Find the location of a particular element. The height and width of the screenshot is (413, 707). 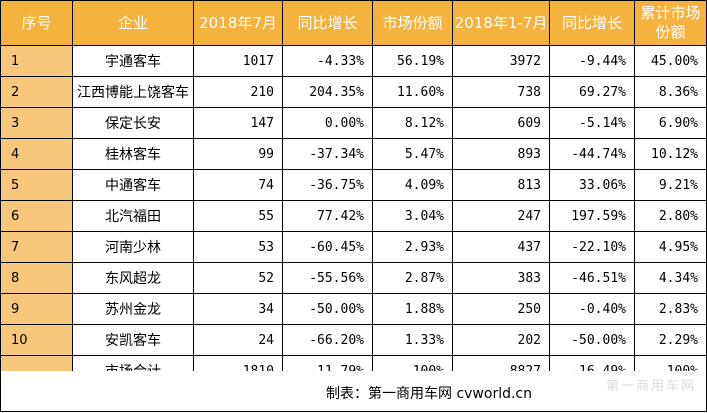

row-index: 2 is located at coordinates (36, 92).